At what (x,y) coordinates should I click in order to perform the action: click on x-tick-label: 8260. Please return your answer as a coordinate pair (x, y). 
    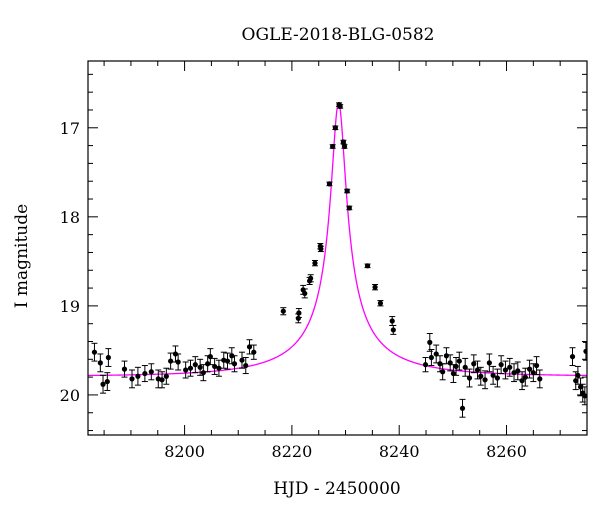
    Looking at the image, I should click on (506, 451).